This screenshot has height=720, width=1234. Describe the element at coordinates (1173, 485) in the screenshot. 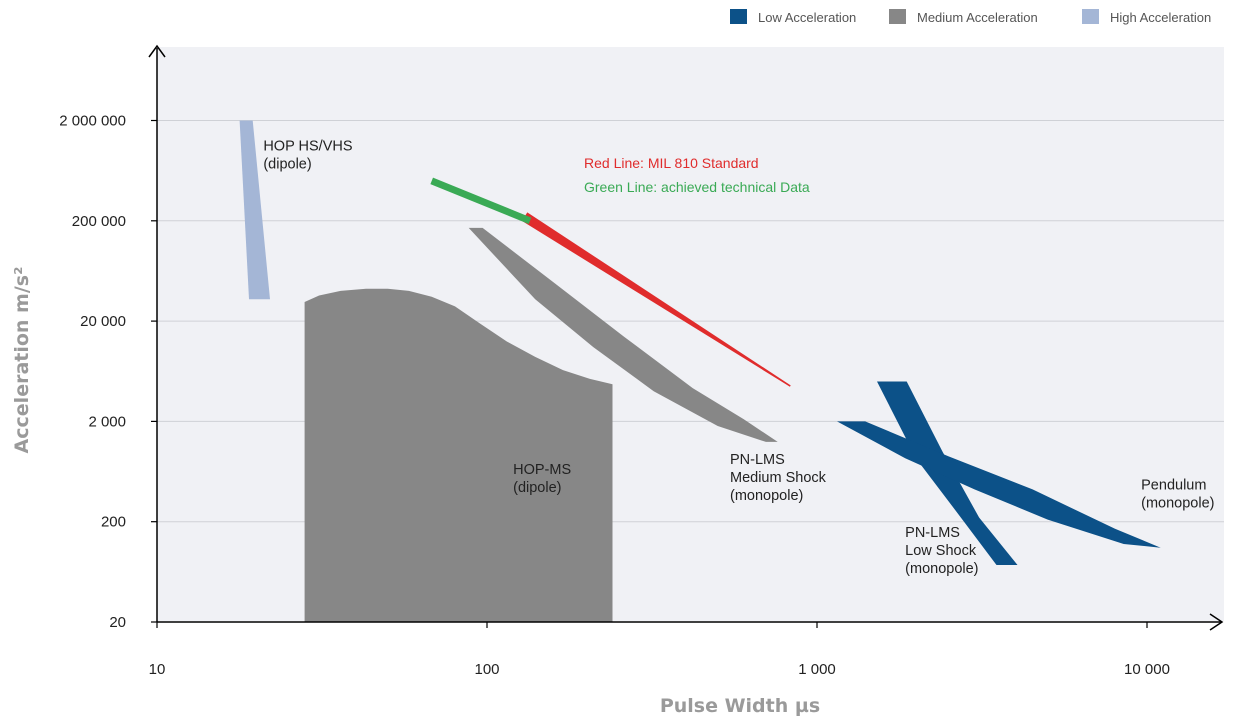

I see `region-label-line: Pendulum` at that location.